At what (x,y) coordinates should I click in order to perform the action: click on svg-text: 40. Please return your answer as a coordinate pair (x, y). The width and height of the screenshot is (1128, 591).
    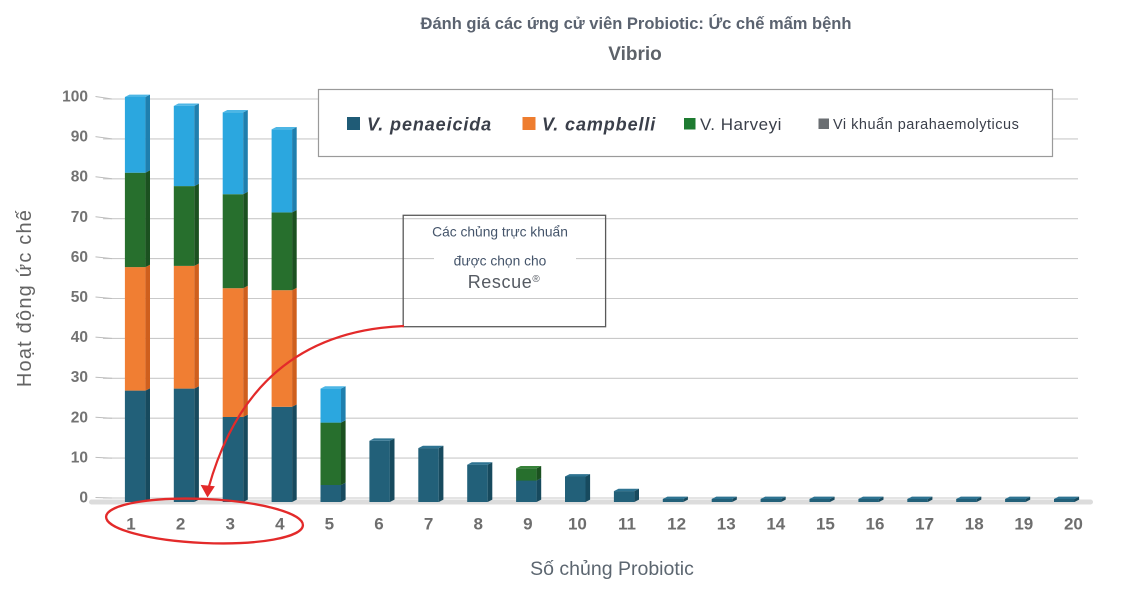
    Looking at the image, I should click on (79, 337).